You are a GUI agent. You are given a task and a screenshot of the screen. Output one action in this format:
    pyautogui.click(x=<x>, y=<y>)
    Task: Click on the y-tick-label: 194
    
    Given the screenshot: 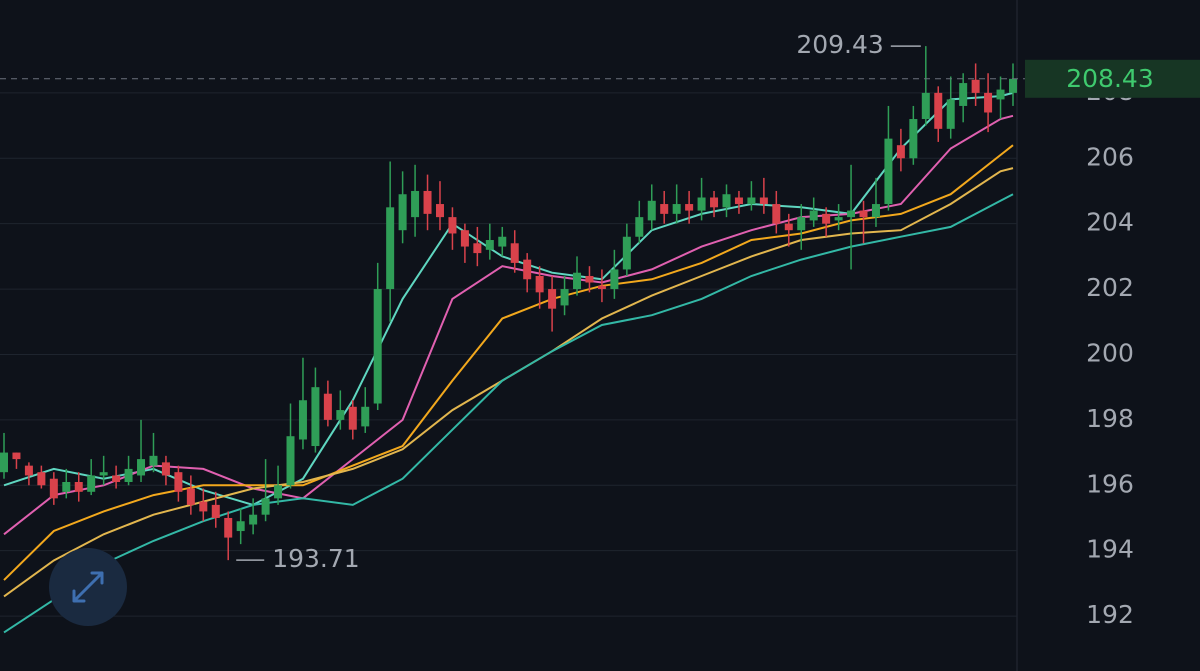 What is the action you would take?
    pyautogui.click(x=1110, y=549)
    